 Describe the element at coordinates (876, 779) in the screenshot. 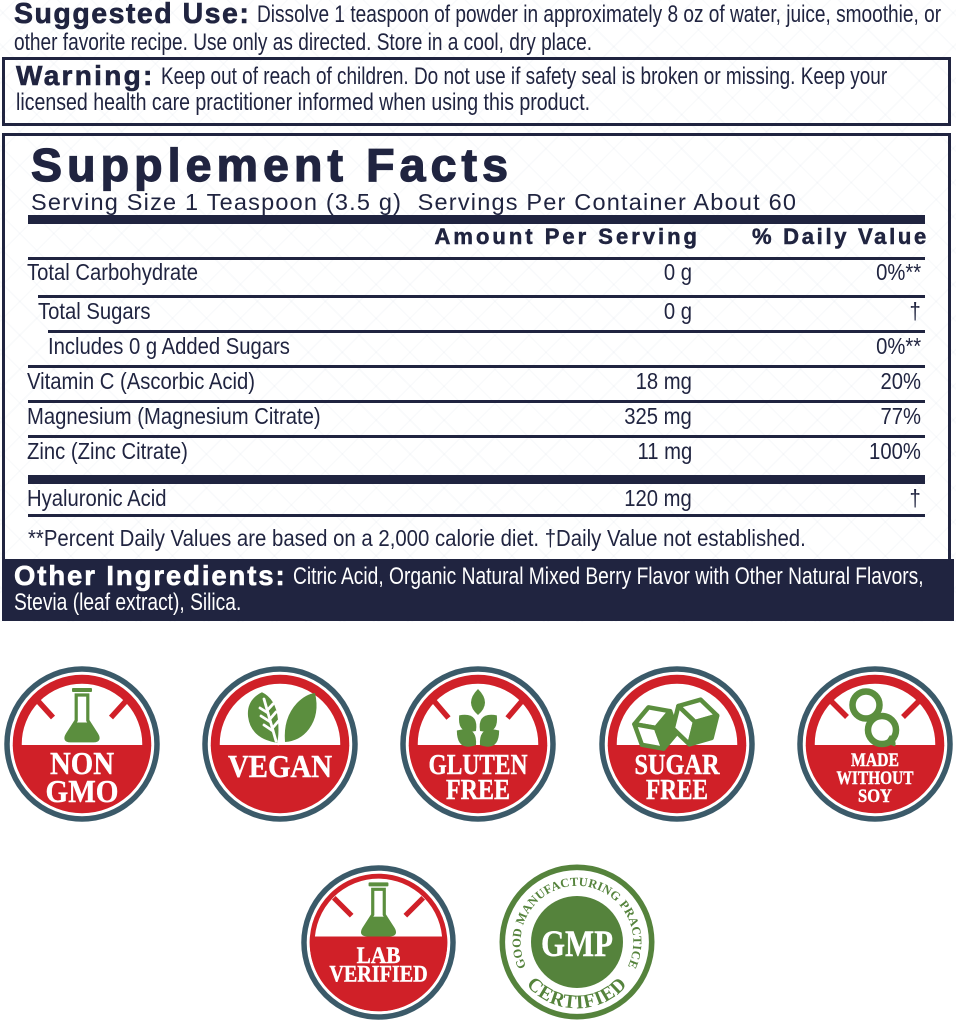

I see `svg-text: WITHOUT` at that location.